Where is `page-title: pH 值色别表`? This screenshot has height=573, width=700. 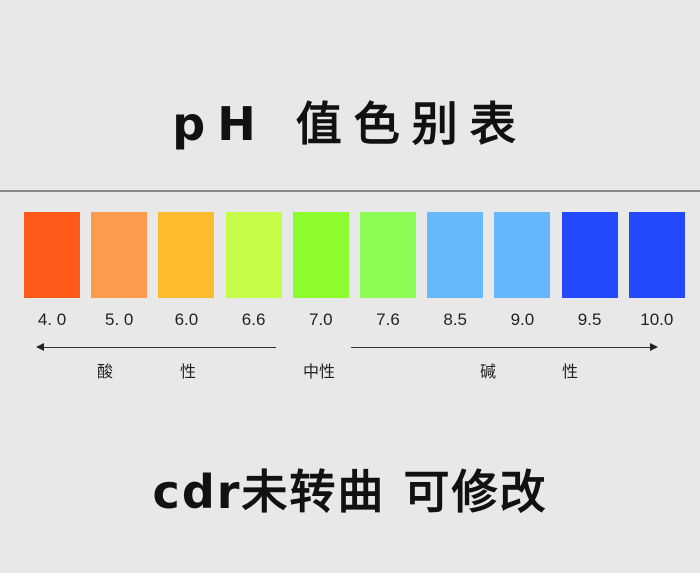 page-title: pH 值色别表 is located at coordinates (350, 124).